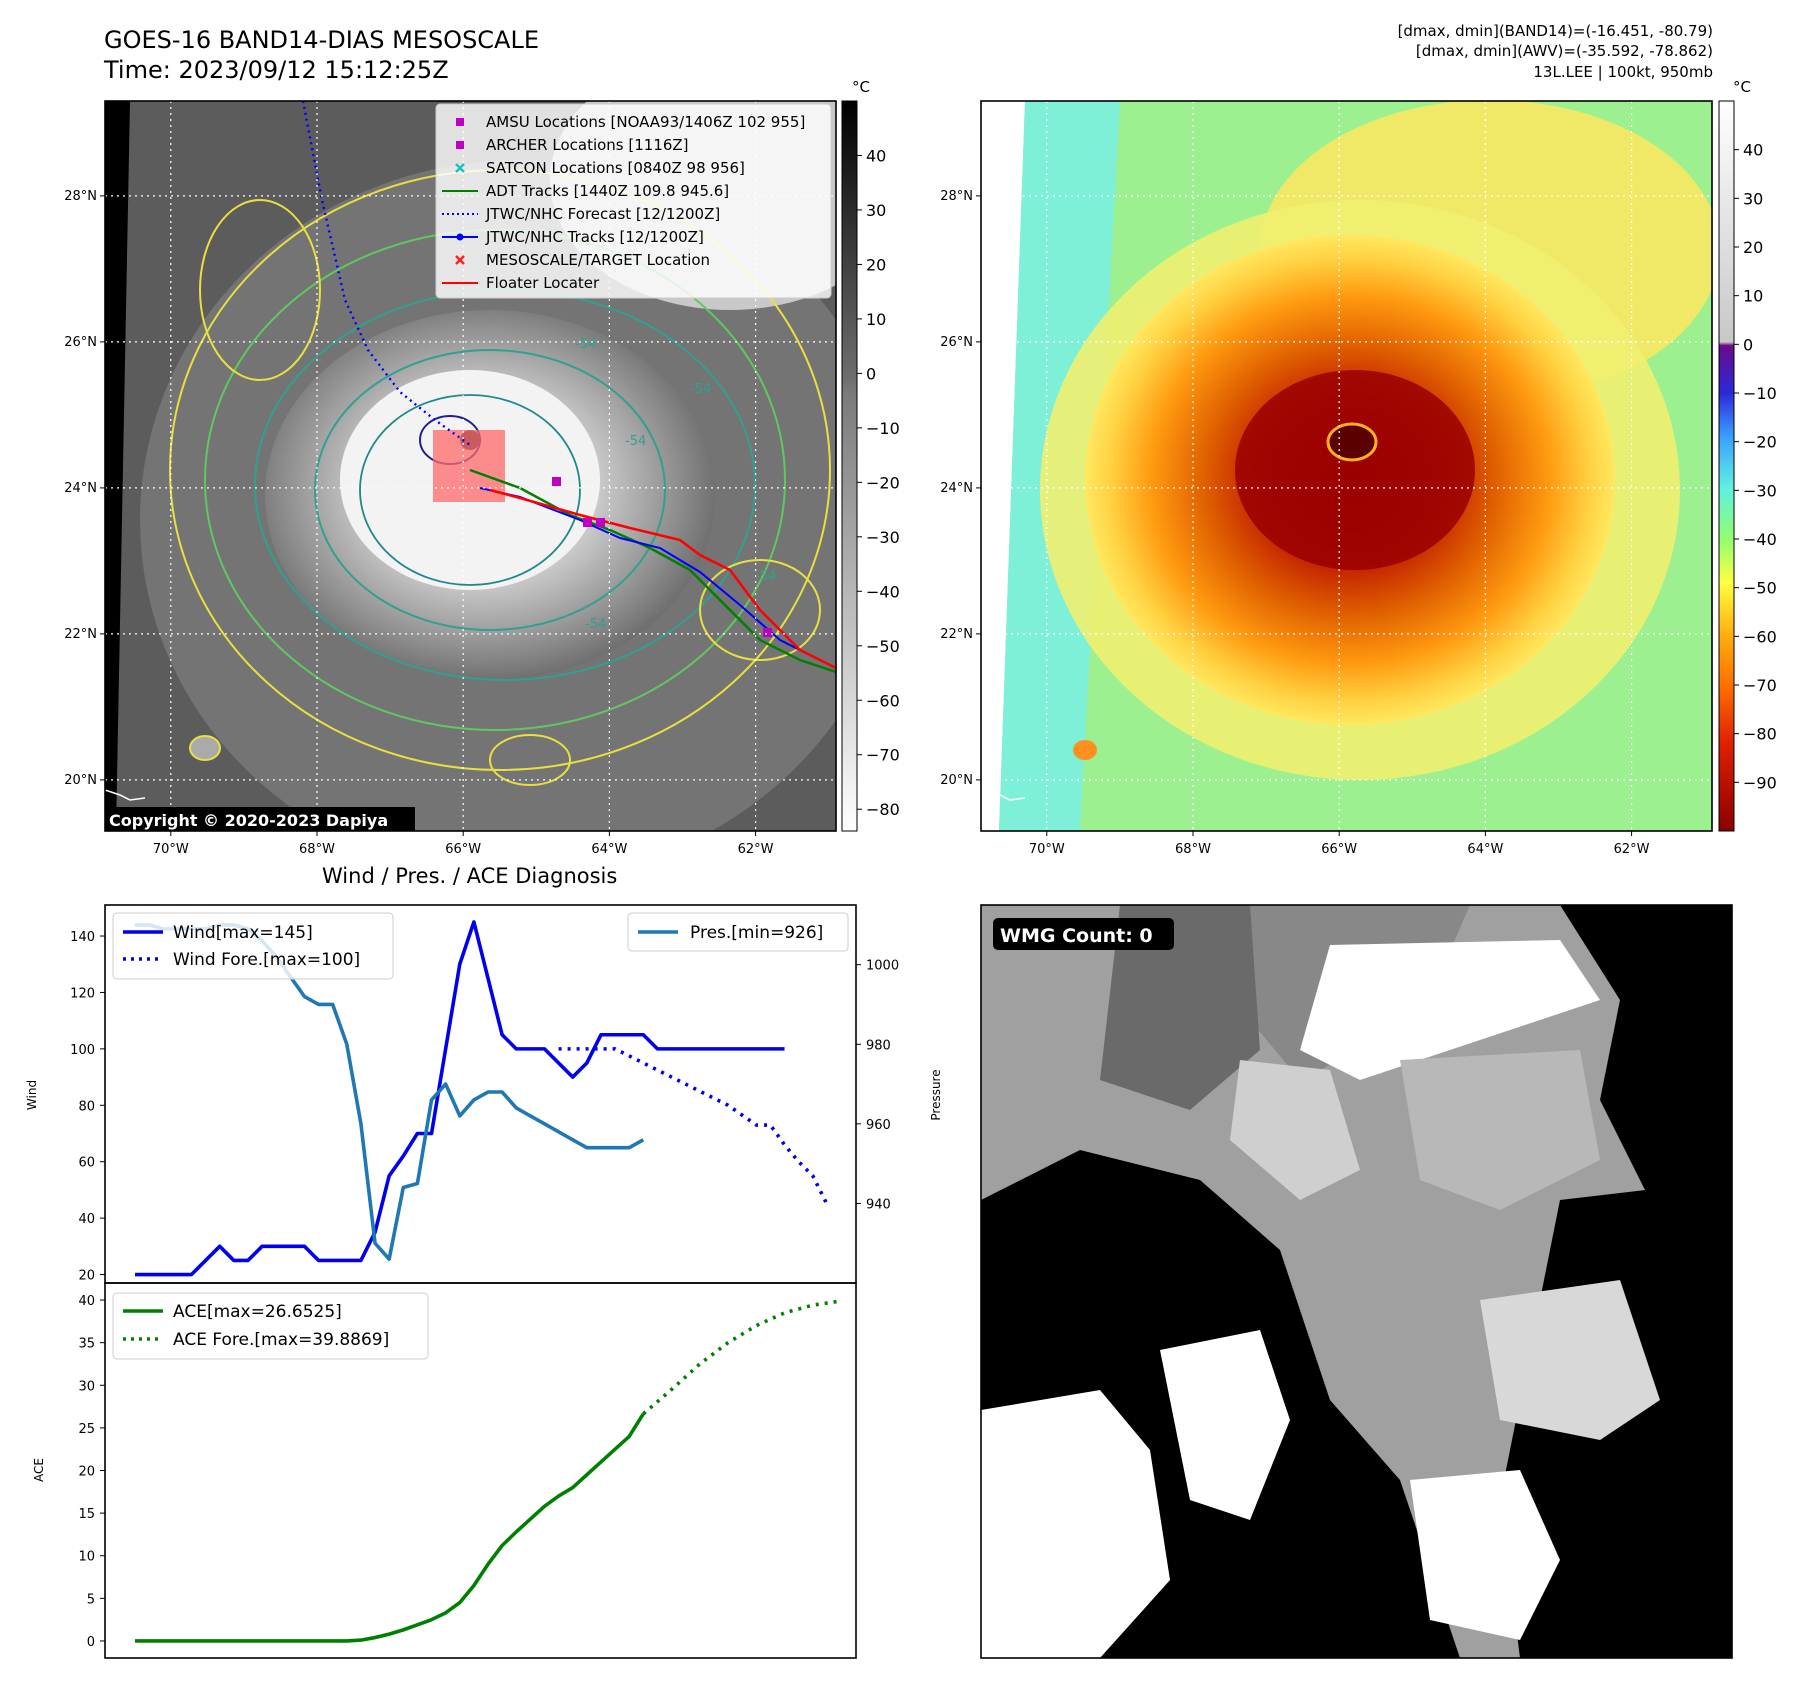 The height and width of the screenshot is (1690, 1797). I want to click on dias-coldest-tops, so click(1355, 470).